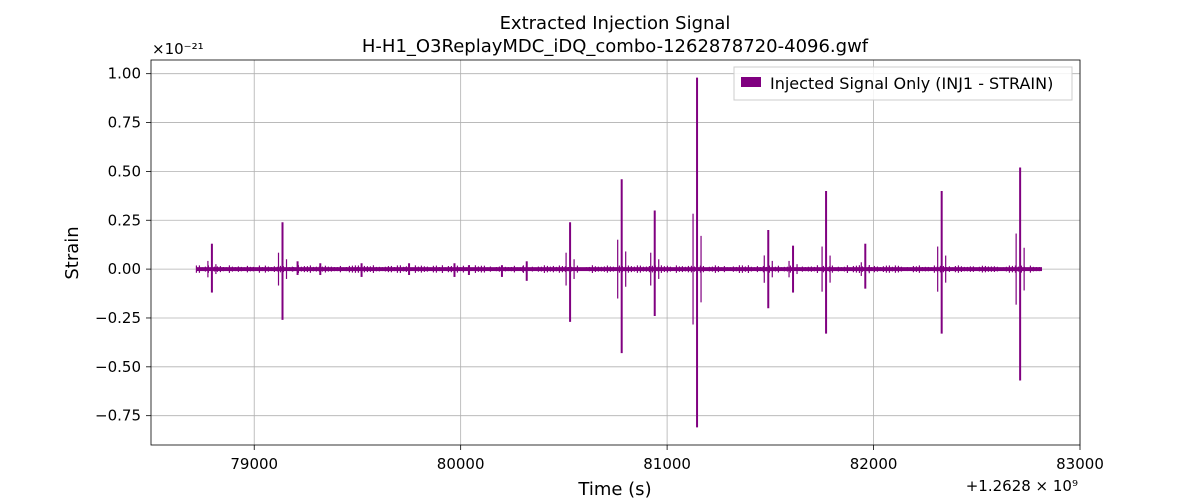  What do you see at coordinates (124, 269) in the screenshot?
I see `y-tick-label: 0.00` at bounding box center [124, 269].